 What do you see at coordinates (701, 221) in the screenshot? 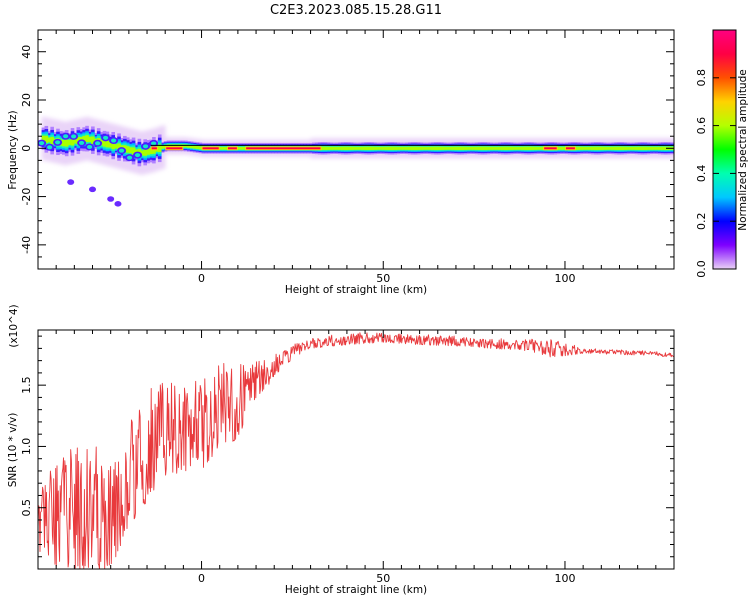
I see `colorbar-tick-label: 0.2` at bounding box center [701, 221].